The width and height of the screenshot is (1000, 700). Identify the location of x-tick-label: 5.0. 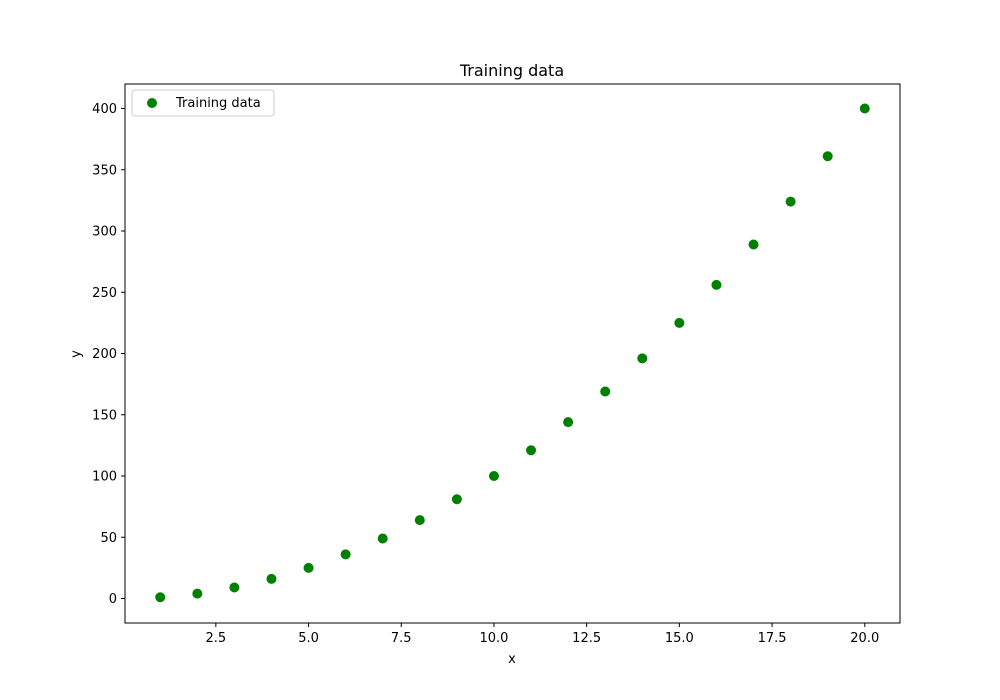
(308, 638).